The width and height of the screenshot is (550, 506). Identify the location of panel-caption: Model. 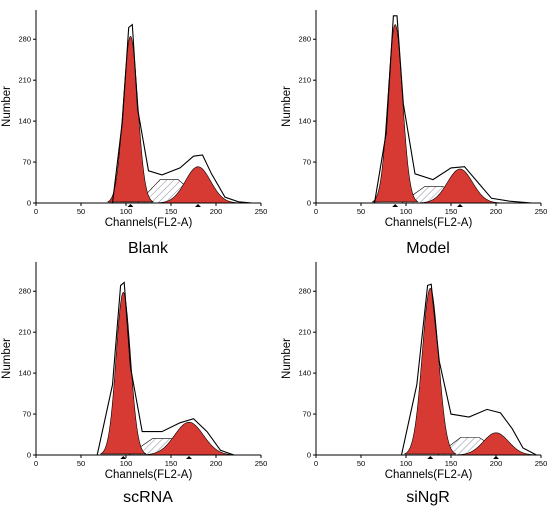
(428, 248).